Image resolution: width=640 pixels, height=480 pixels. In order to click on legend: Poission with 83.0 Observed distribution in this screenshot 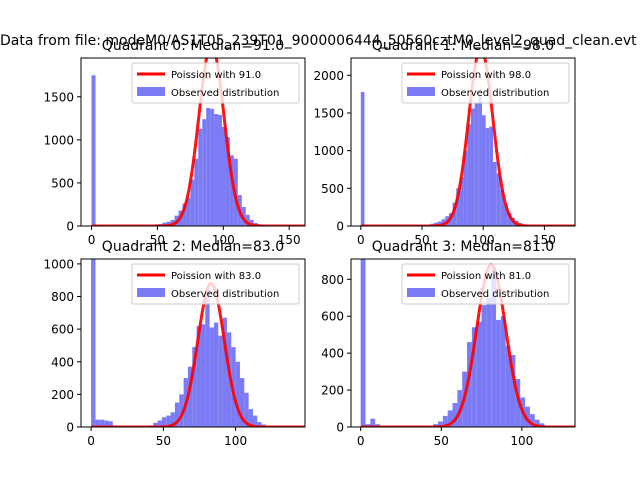, I will do `click(215, 284)`.